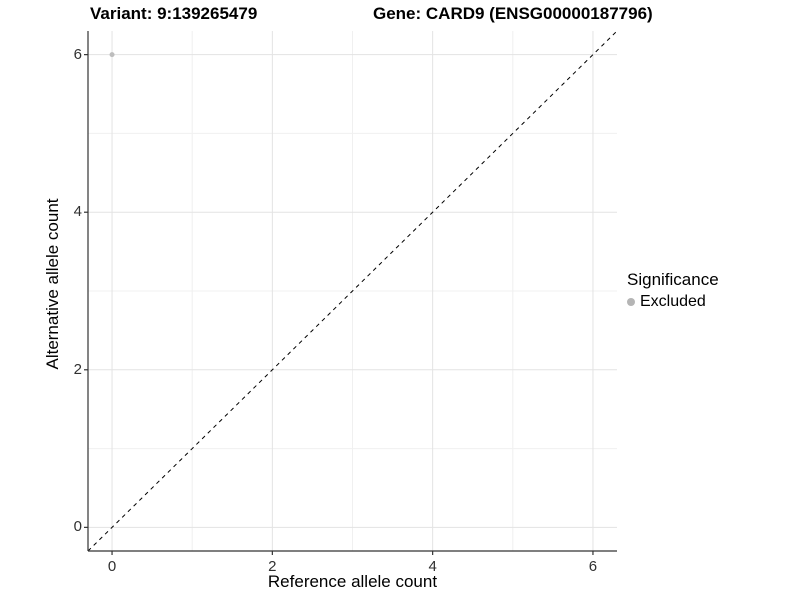 The height and width of the screenshot is (600, 800). I want to click on legend-item-excluded: Excluded, so click(673, 302).